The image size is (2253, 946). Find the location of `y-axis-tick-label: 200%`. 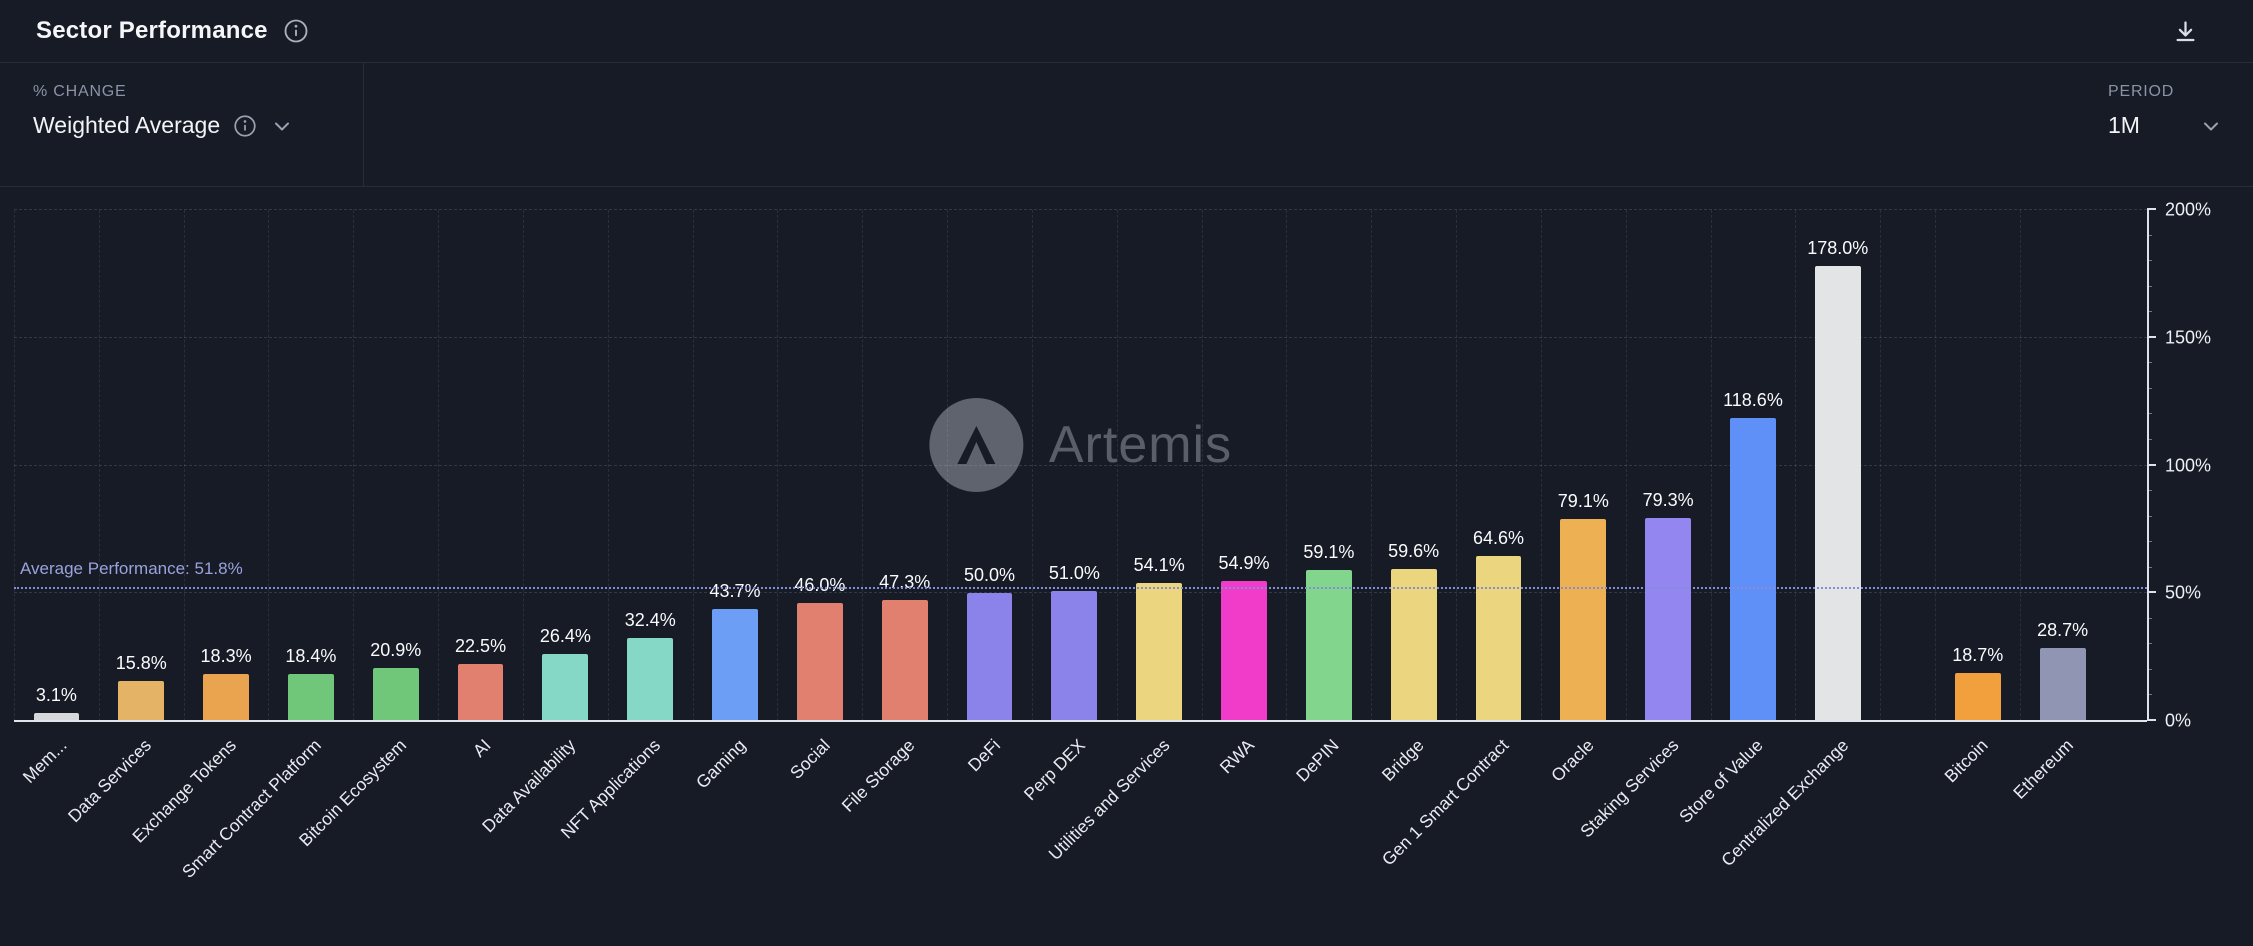

y-axis-tick-label: 200% is located at coordinates (2188, 209).